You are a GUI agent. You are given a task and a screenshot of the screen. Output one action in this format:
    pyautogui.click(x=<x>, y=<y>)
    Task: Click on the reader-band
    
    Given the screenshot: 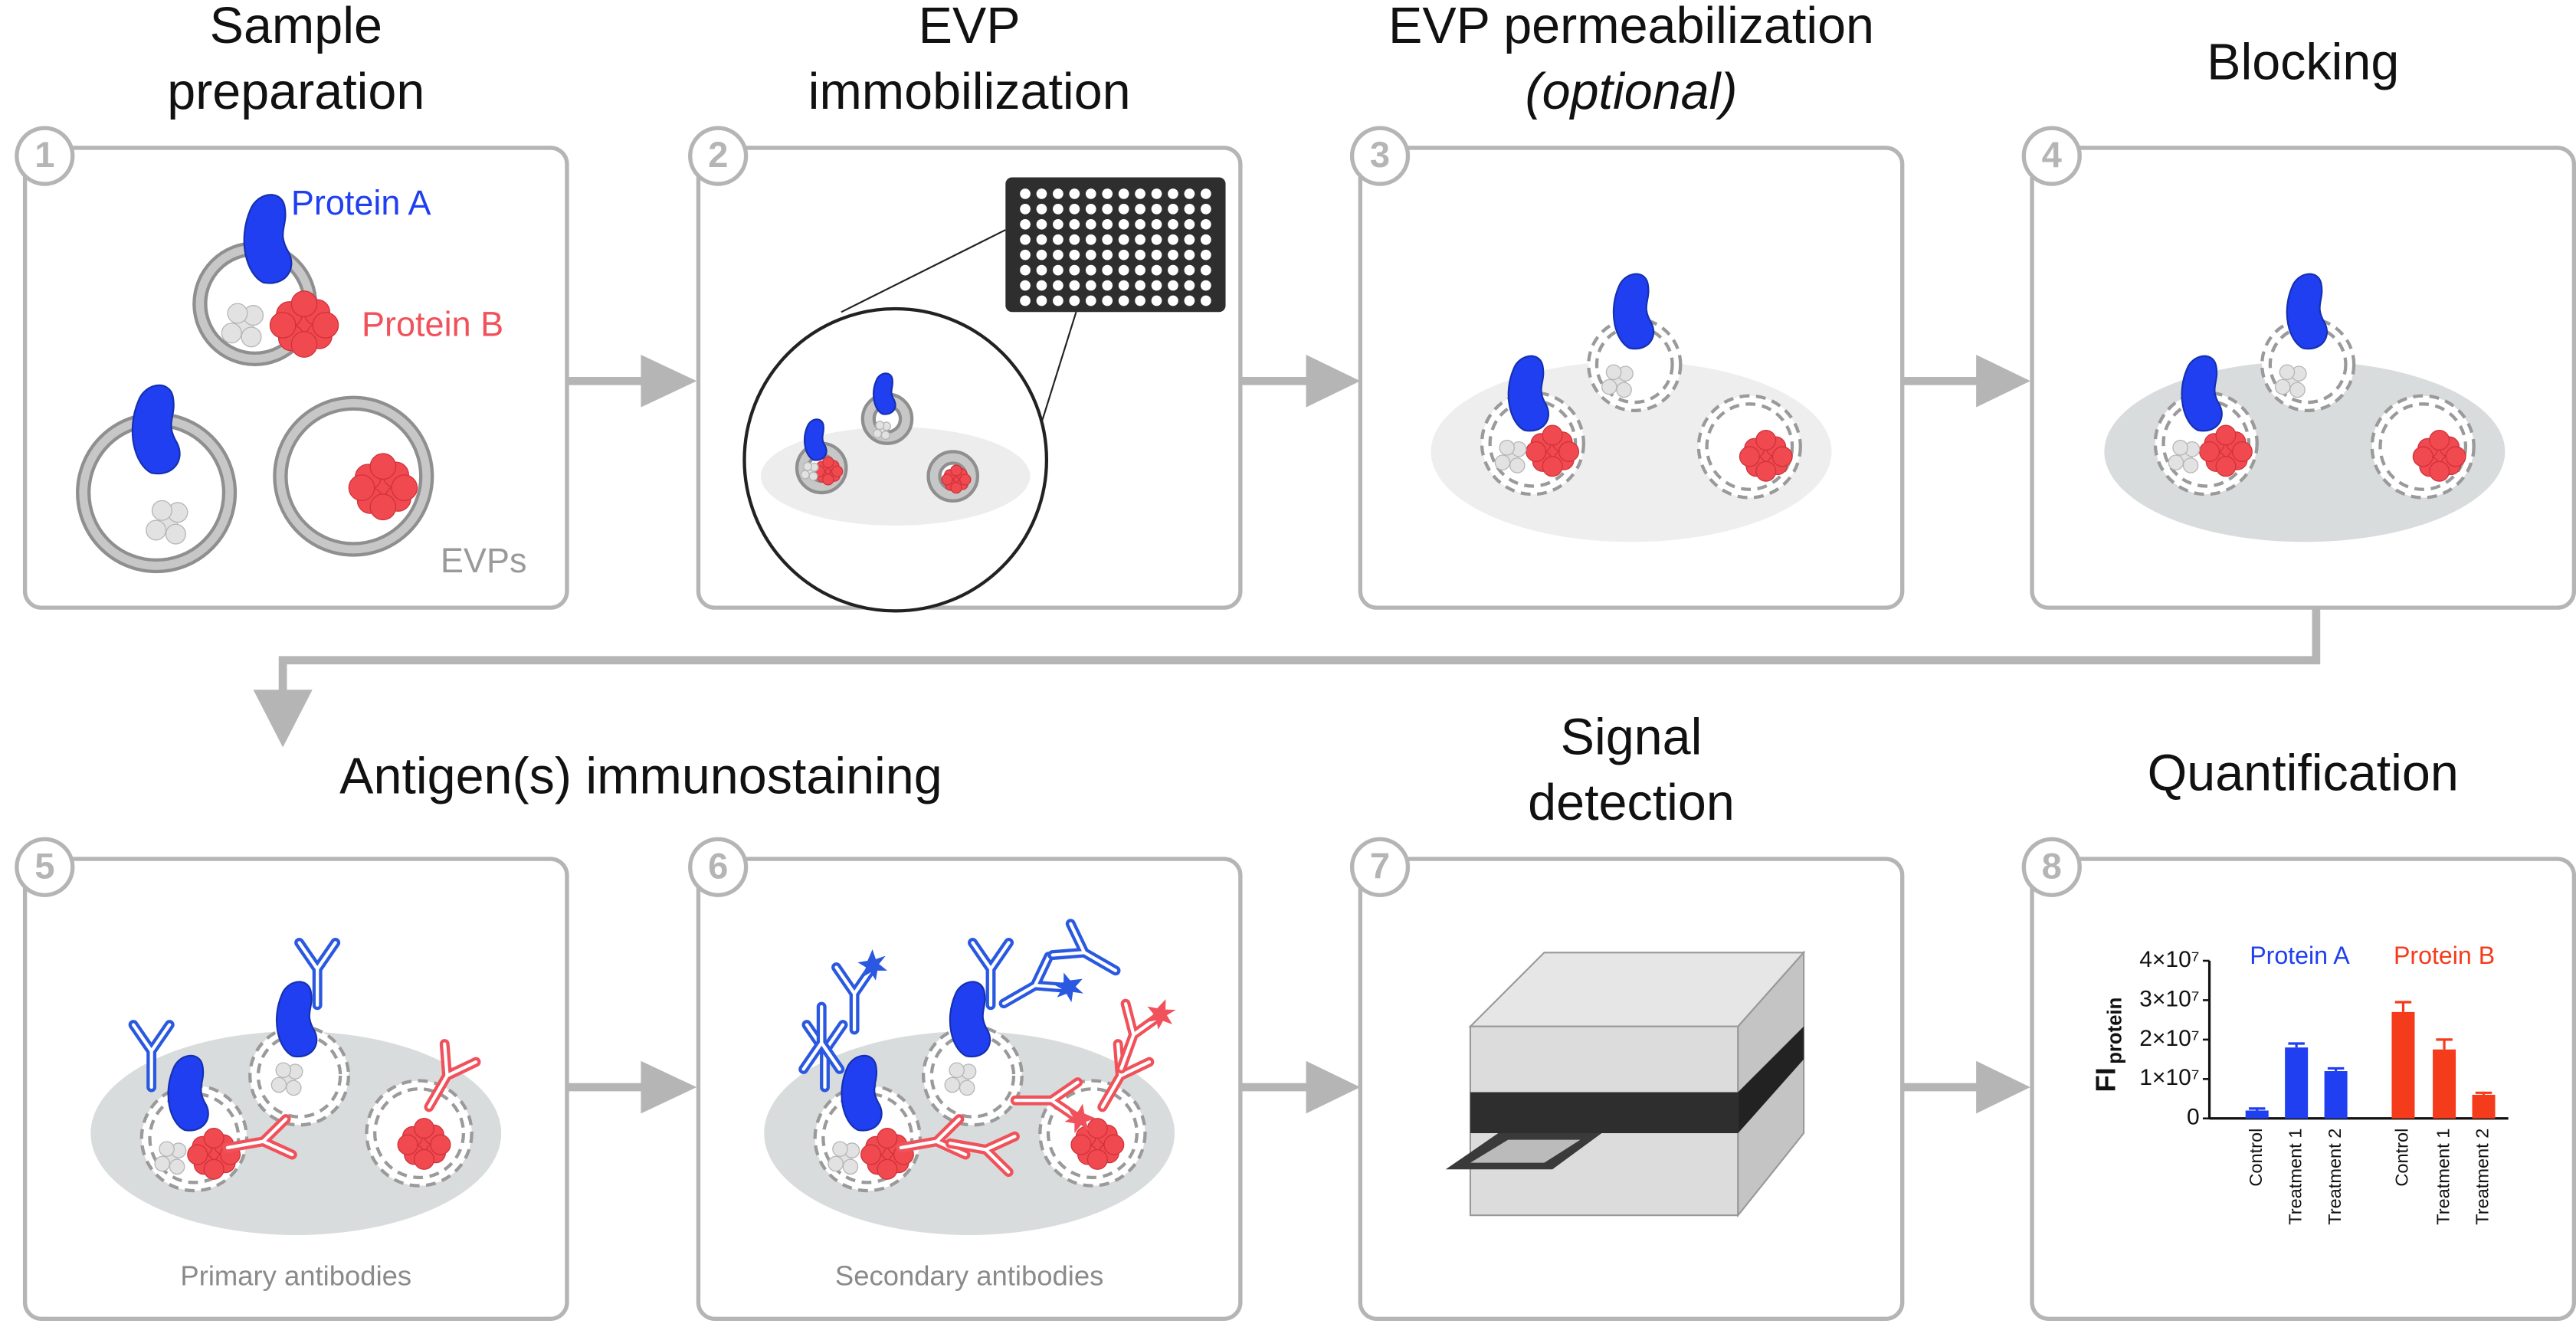 What is the action you would take?
    pyautogui.click(x=1771, y=1080)
    